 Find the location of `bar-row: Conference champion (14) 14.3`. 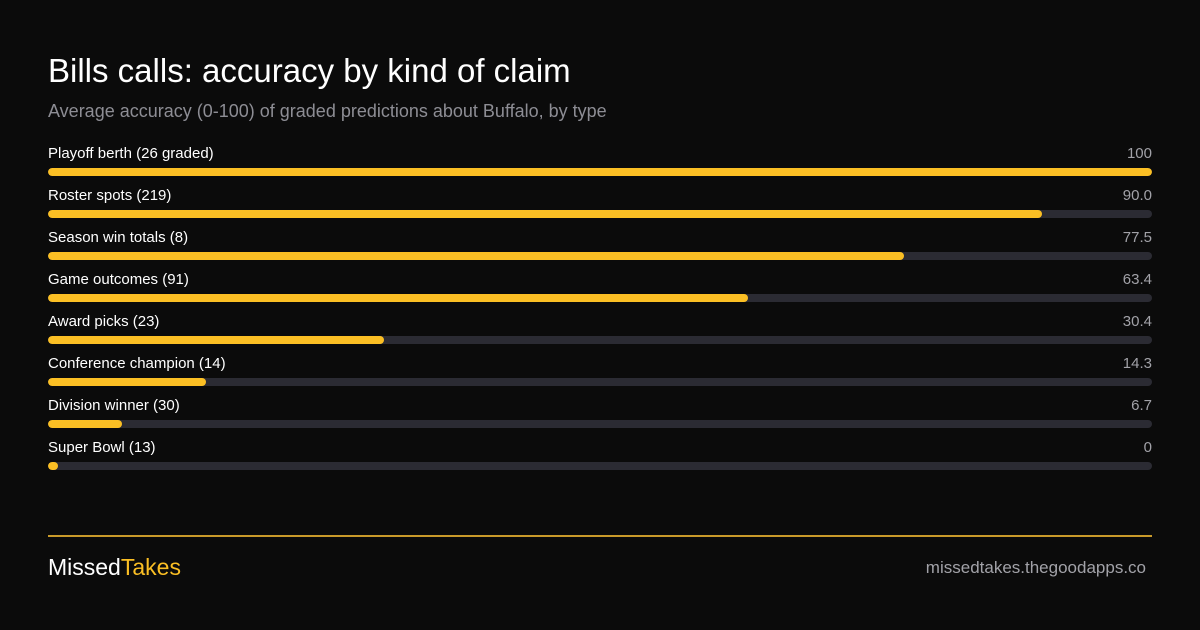

bar-row: Conference champion (14) 14.3 is located at coordinates (600, 374).